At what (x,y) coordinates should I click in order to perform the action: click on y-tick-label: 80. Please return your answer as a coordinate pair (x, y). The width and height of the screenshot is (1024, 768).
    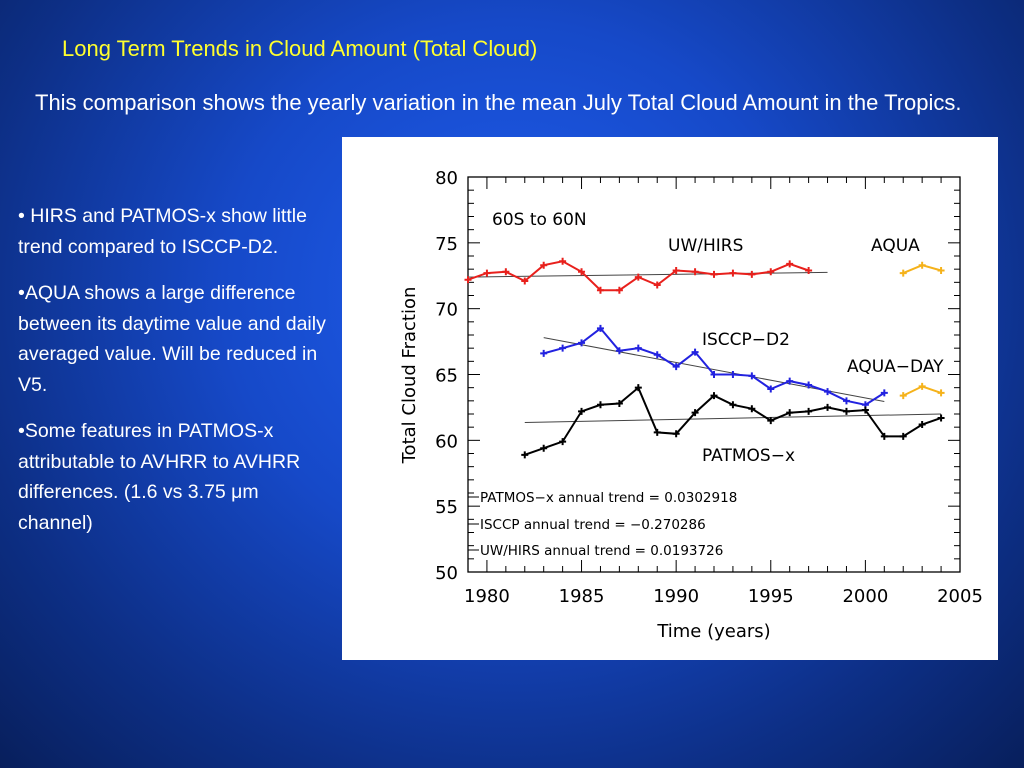
    Looking at the image, I should click on (446, 178).